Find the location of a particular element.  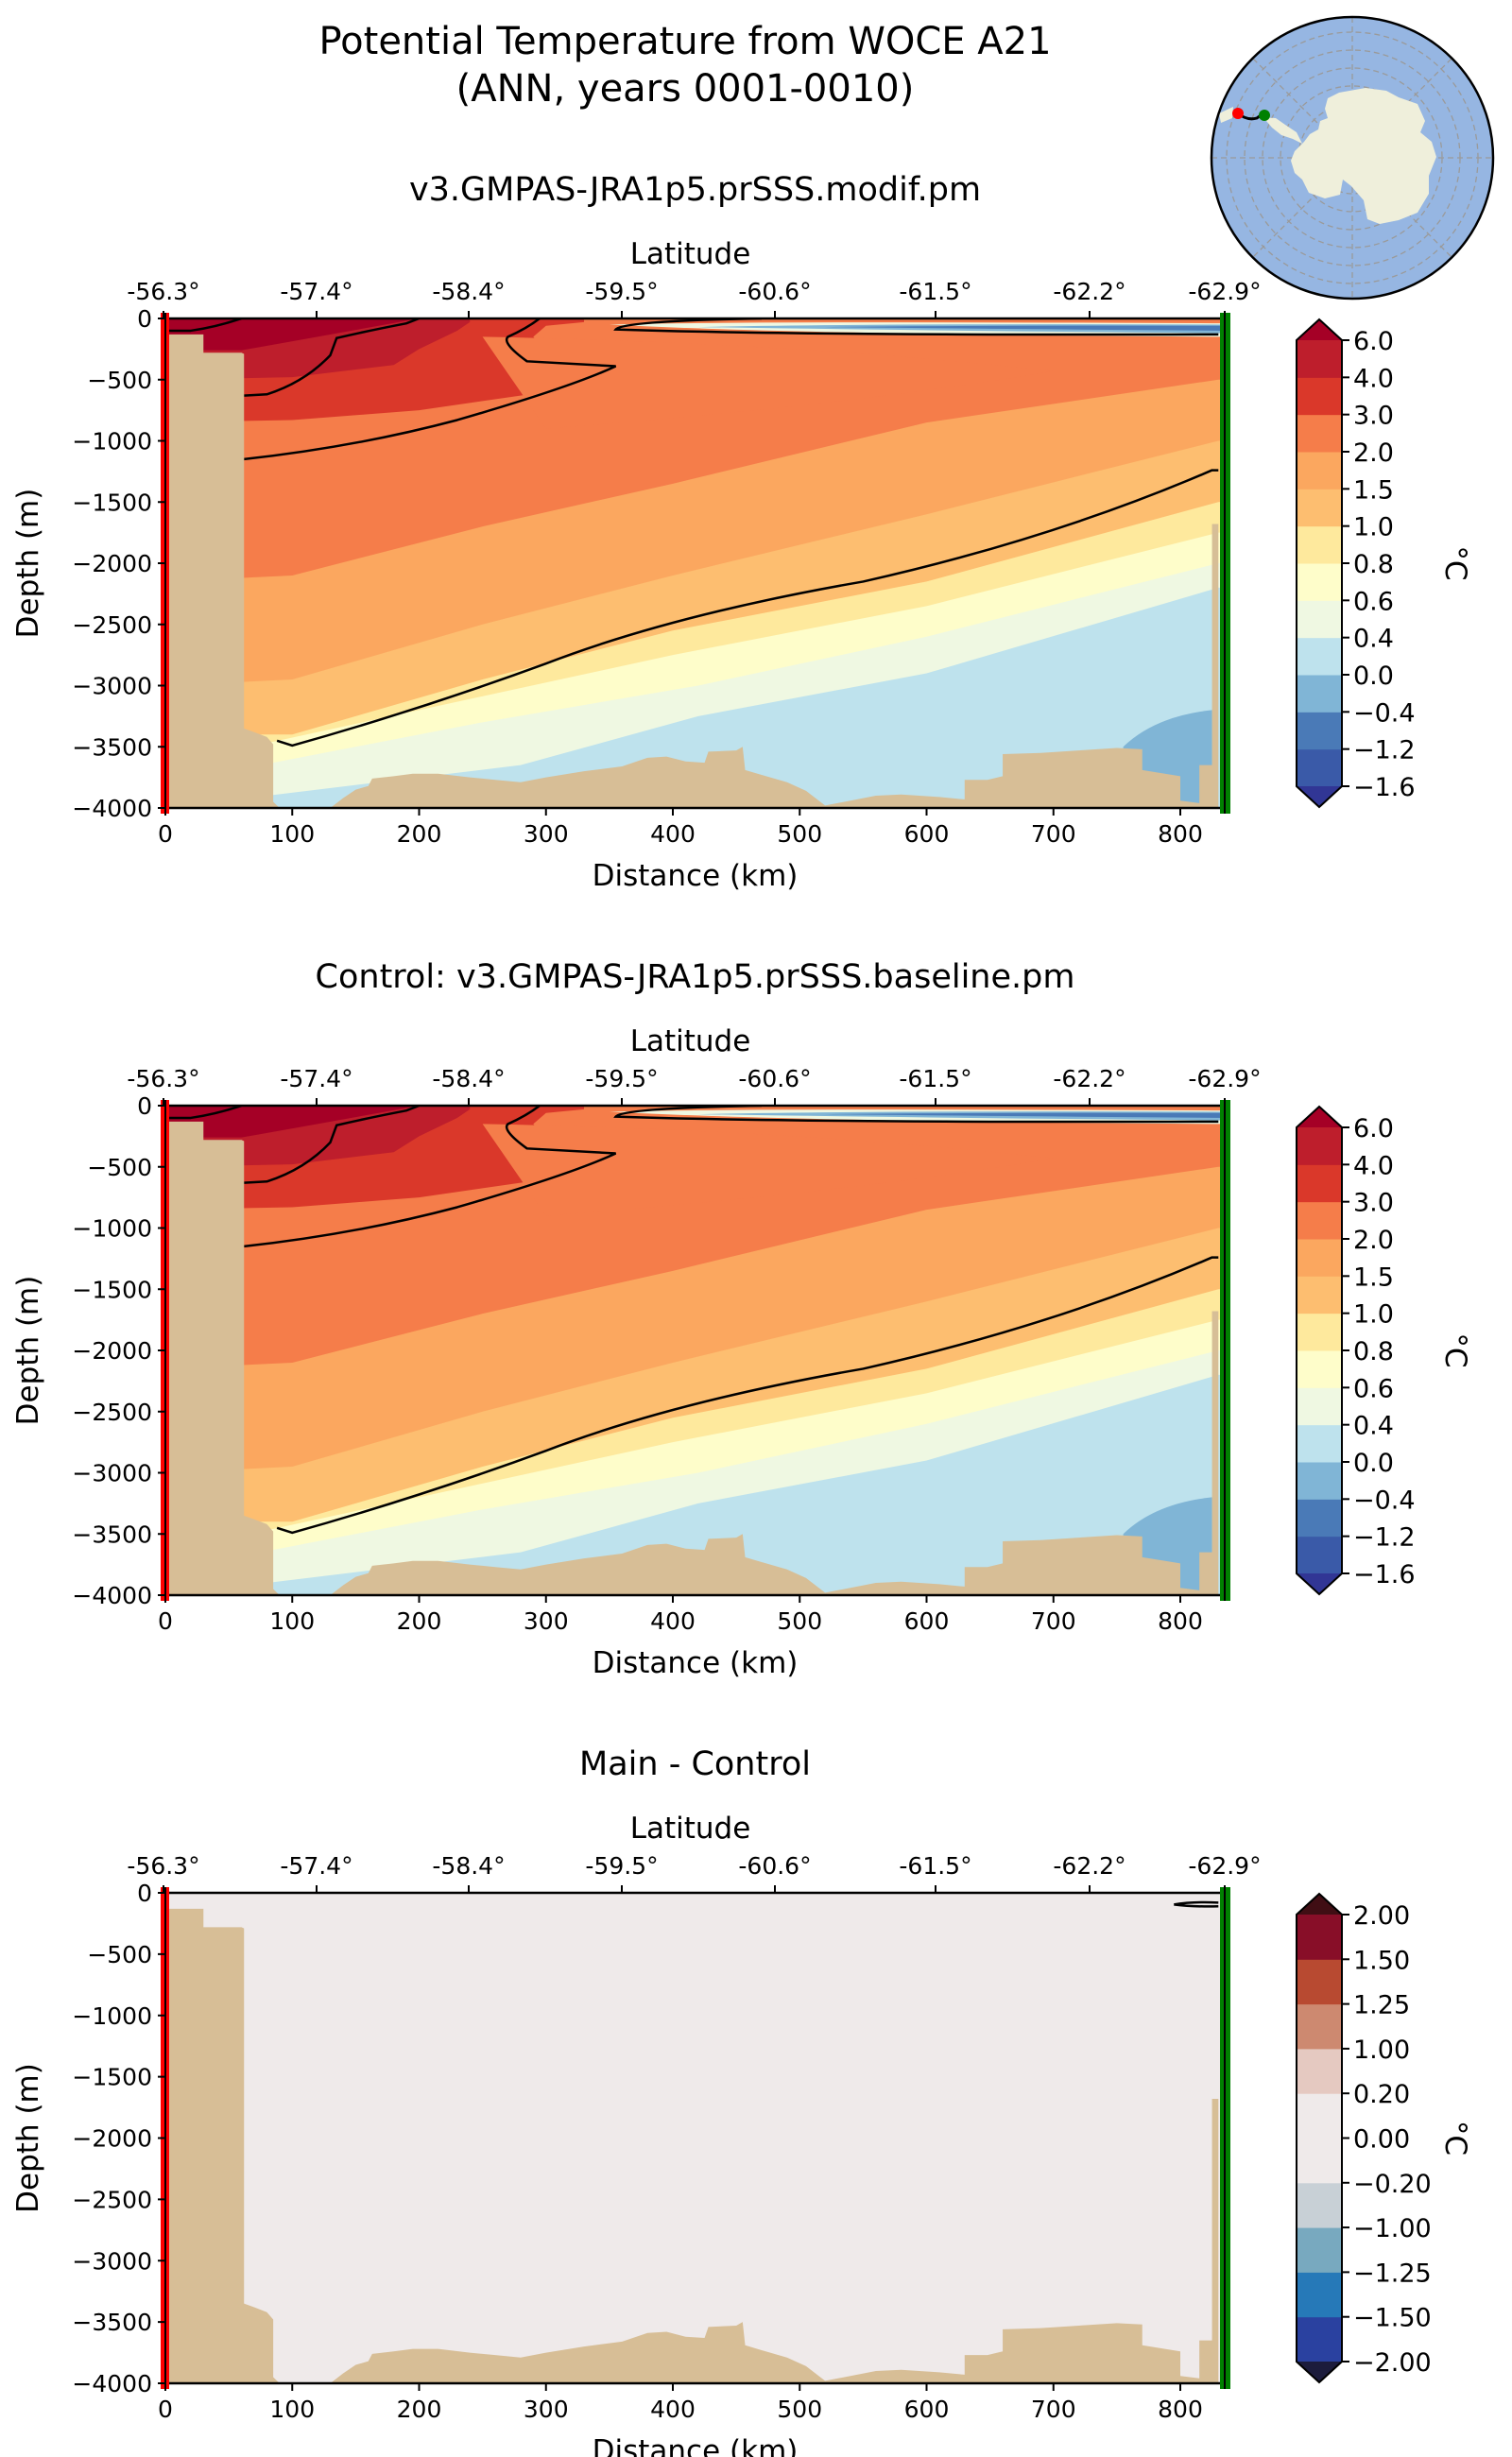

bathymetry is located at coordinates (692, 571).